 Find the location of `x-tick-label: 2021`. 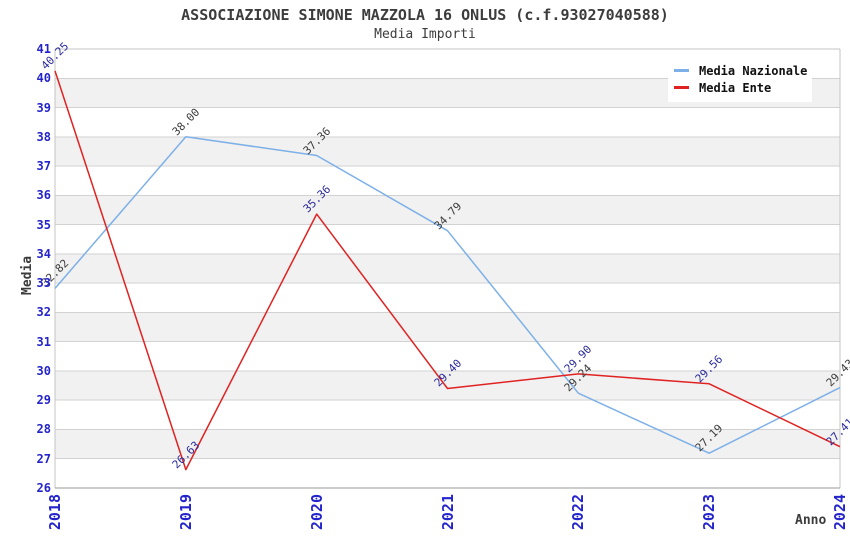

x-tick-label: 2021 is located at coordinates (447, 512).